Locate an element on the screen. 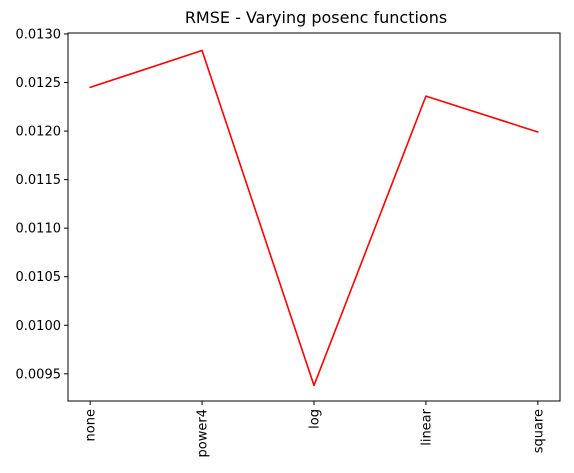 Image resolution: width=574 pixels, height=473 pixels. x-tick-label: square is located at coordinates (538, 431).